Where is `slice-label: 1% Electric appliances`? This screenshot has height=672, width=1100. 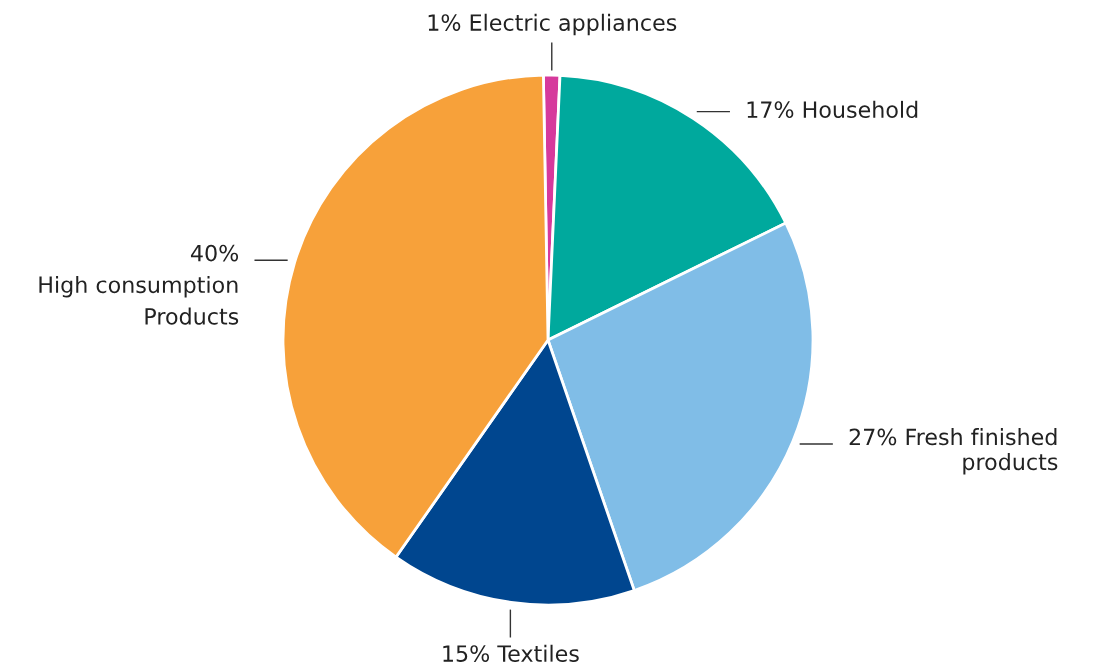
slice-label: 1% Electric appliances is located at coordinates (552, 24).